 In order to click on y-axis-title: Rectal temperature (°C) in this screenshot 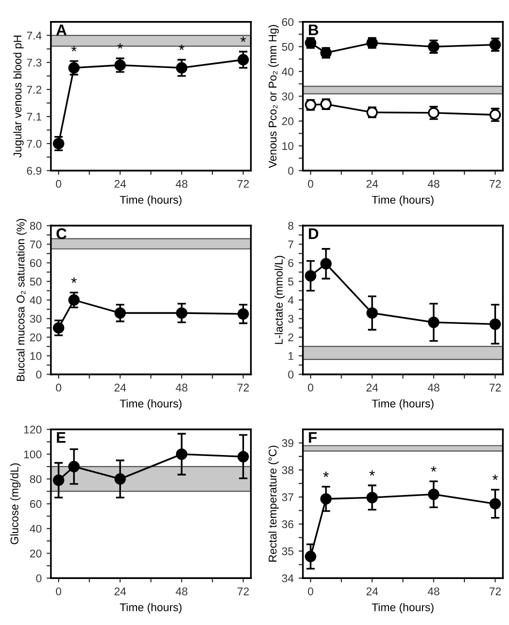, I will do `click(273, 504)`.